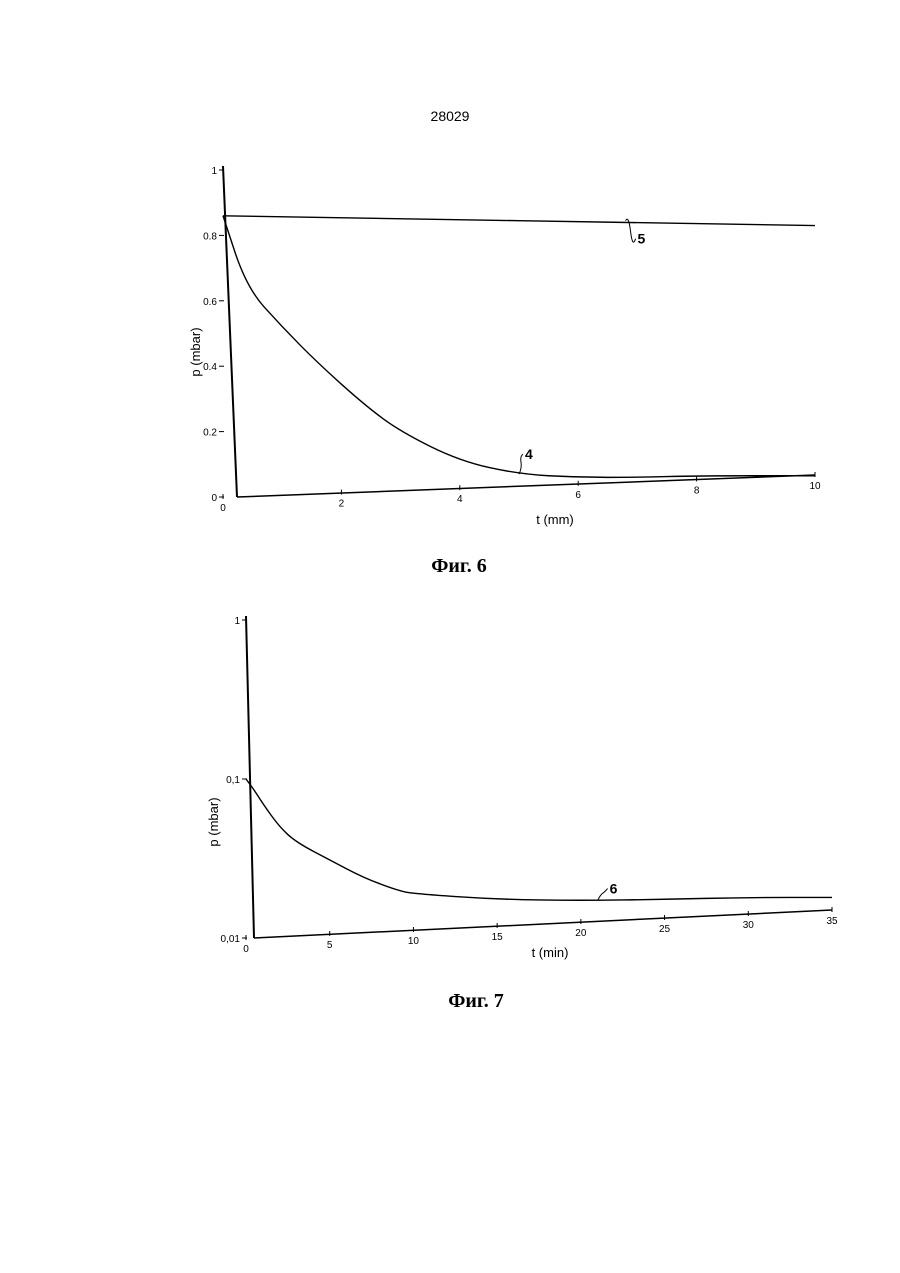  What do you see at coordinates (246, 949) in the screenshot?
I see `x-tick-label: 0` at bounding box center [246, 949].